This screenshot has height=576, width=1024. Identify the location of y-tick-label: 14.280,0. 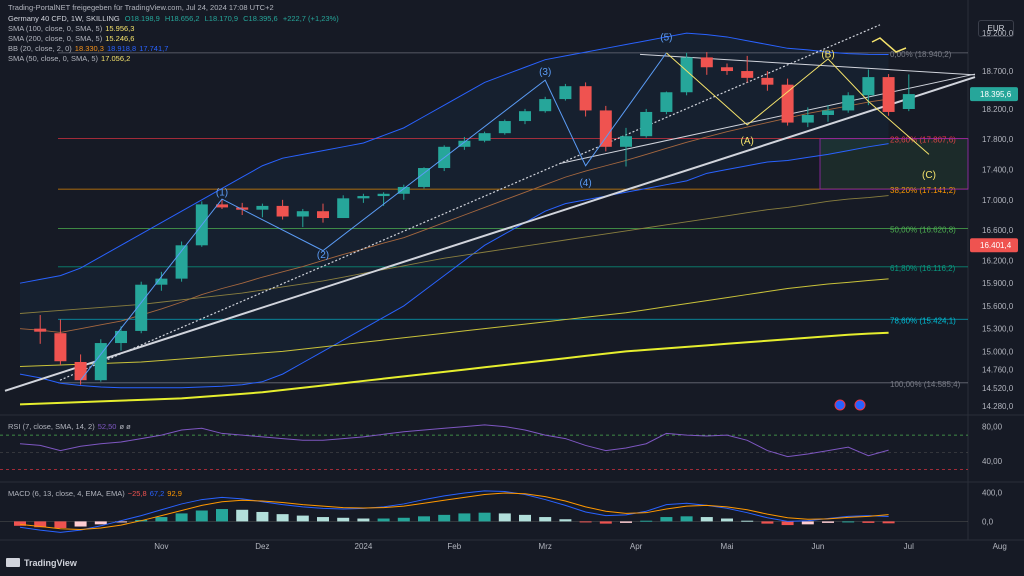
(998, 406).